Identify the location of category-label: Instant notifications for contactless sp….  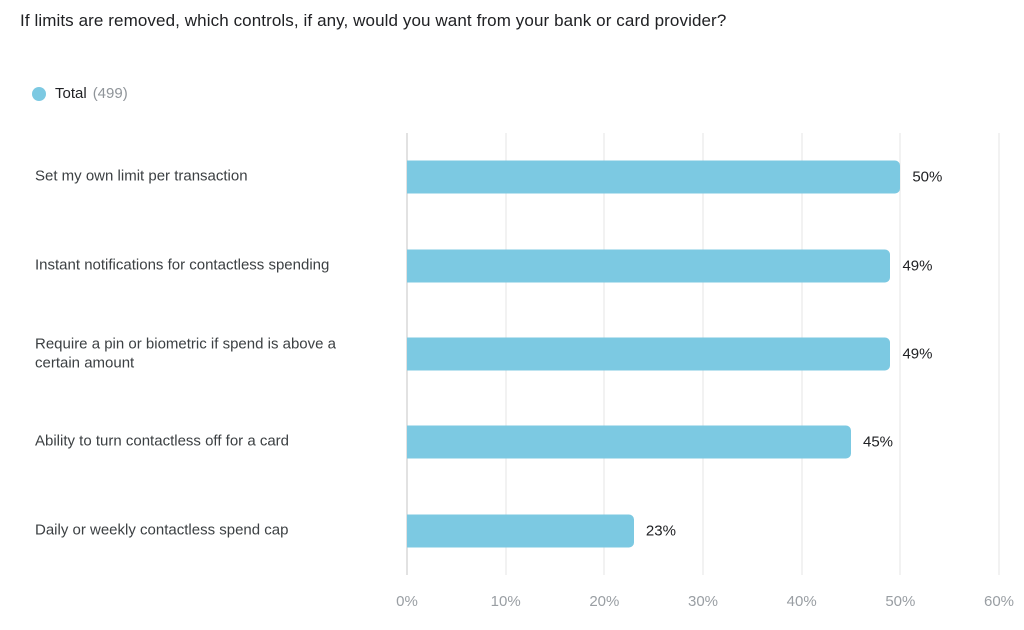
(182, 265).